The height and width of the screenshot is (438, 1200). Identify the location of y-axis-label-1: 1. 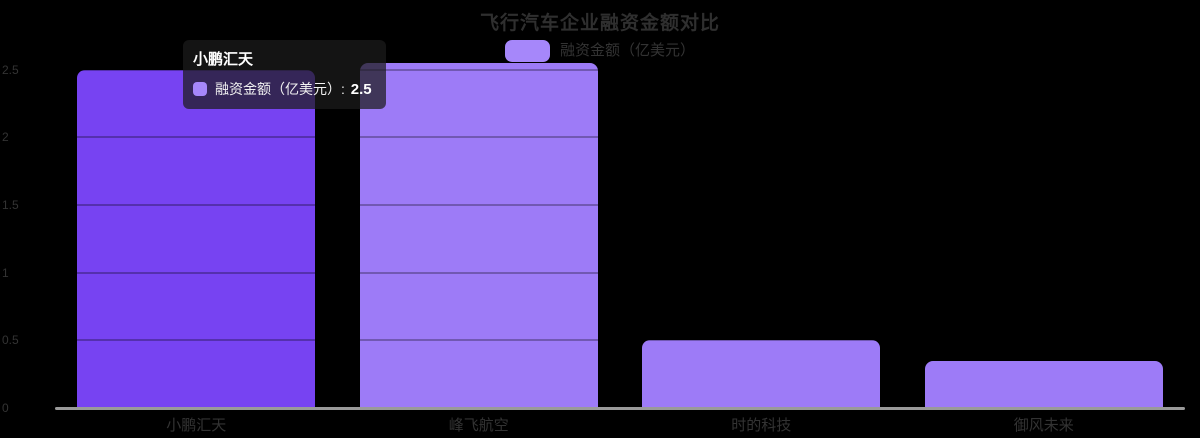
(5, 272).